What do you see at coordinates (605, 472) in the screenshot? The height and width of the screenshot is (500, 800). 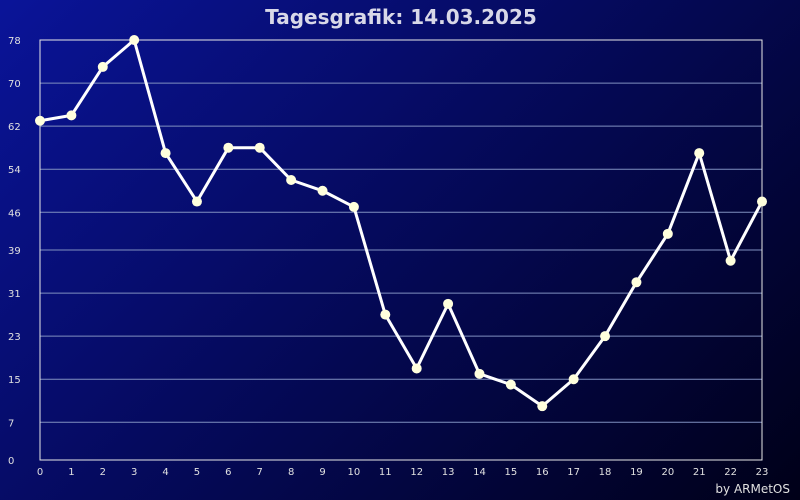 I see `x-tick-label: 18` at bounding box center [605, 472].